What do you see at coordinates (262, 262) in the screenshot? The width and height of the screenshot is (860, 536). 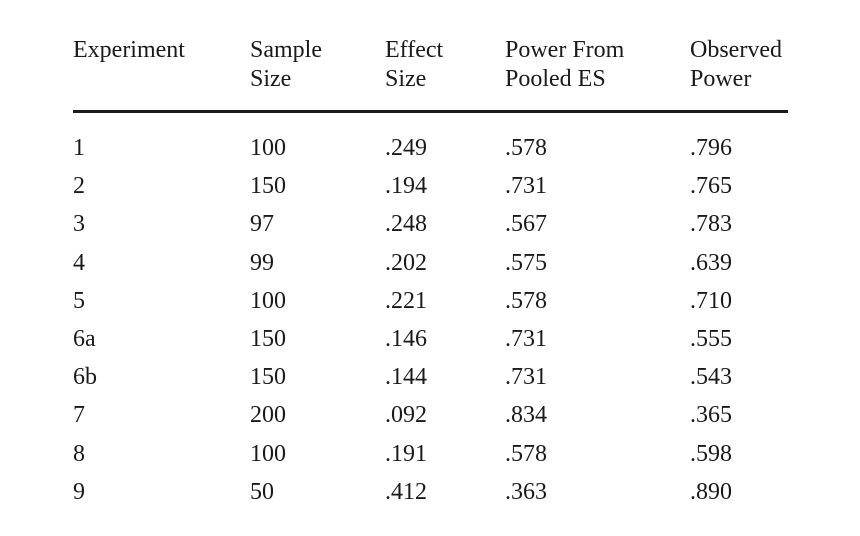 I see `cell-sample-size: 99` at bounding box center [262, 262].